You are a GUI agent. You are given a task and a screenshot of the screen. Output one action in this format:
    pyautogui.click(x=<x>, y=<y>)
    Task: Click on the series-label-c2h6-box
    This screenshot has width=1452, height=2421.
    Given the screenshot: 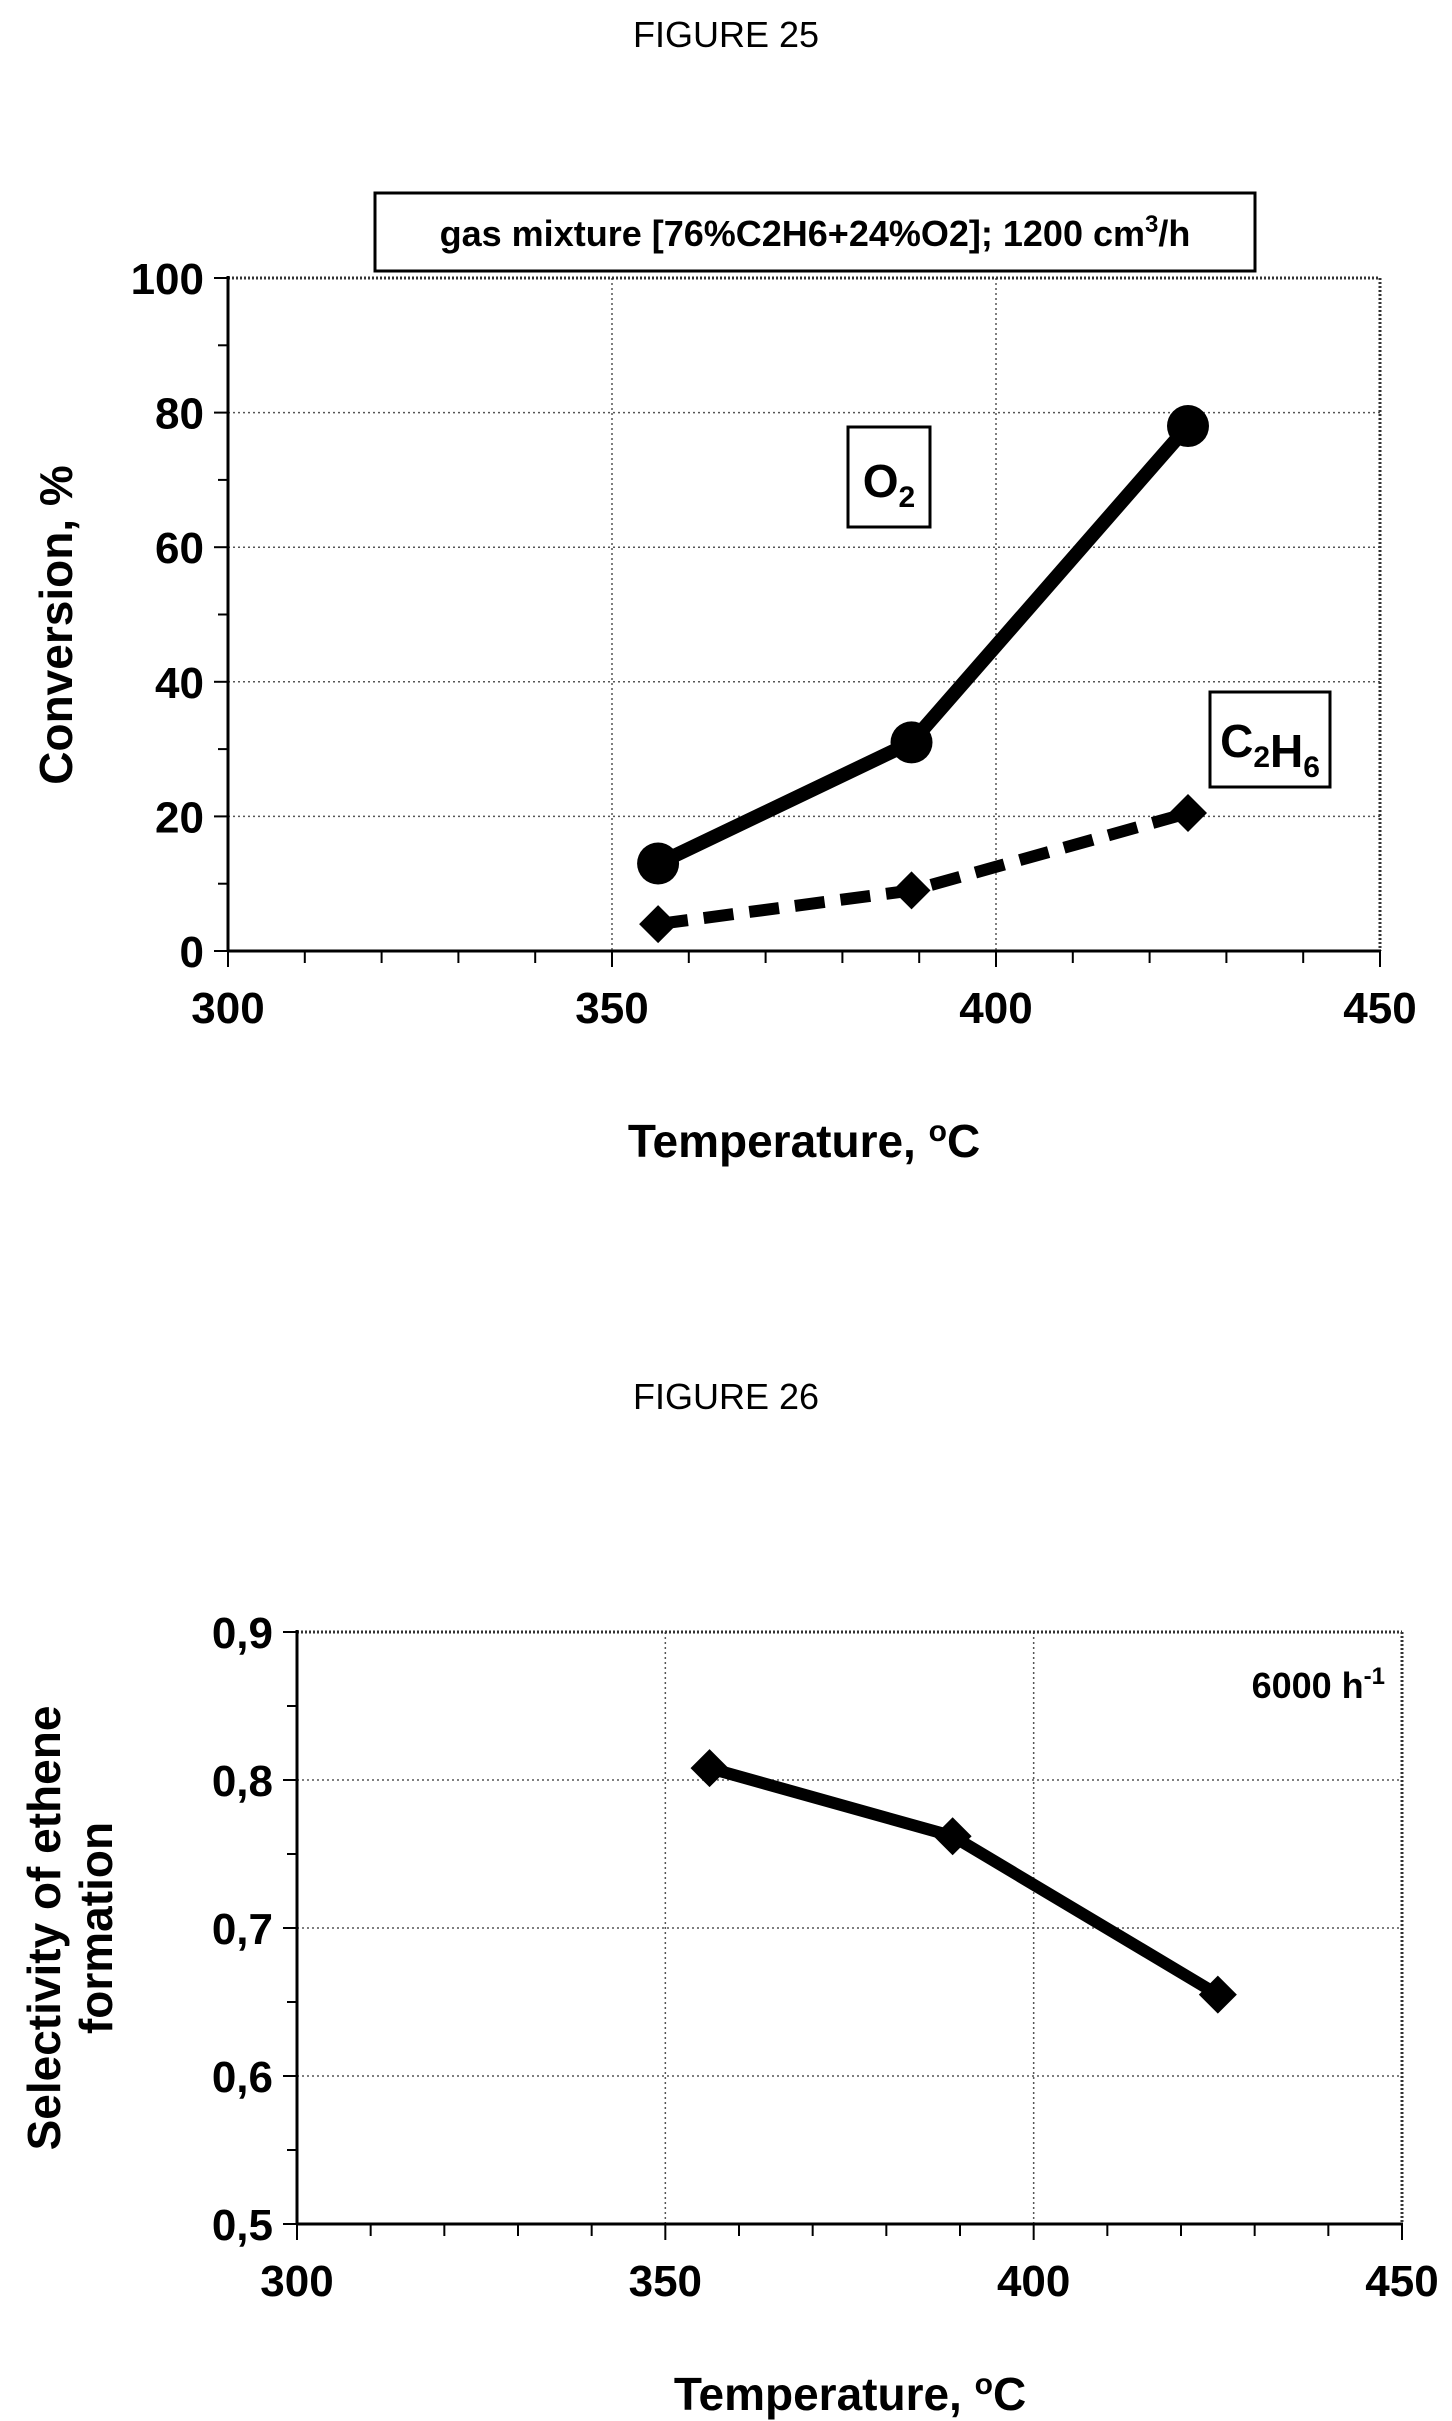 What is the action you would take?
    pyautogui.click(x=1270, y=739)
    